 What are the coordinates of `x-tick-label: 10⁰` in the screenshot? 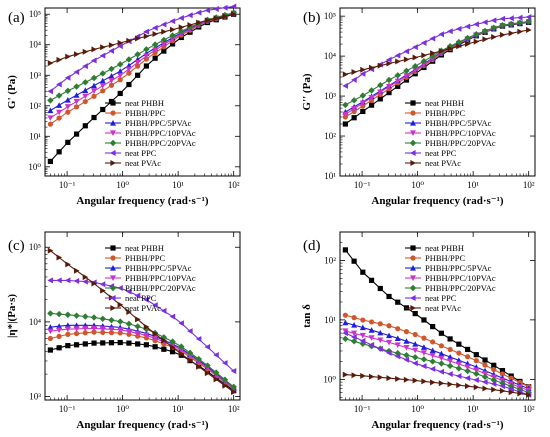 It's located at (417, 185).